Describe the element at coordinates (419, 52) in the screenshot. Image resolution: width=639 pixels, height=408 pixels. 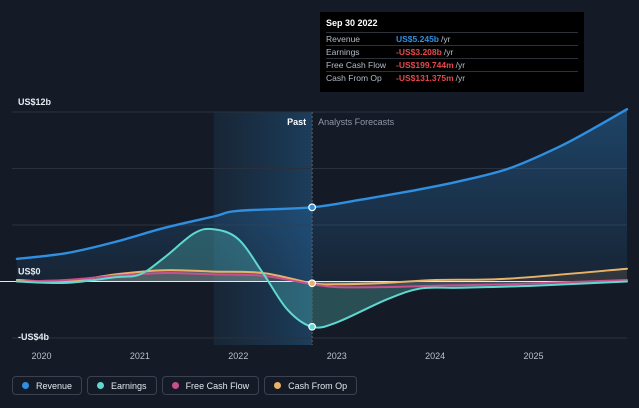
I see `tooltip-row-value: -US$3.208b` at that location.